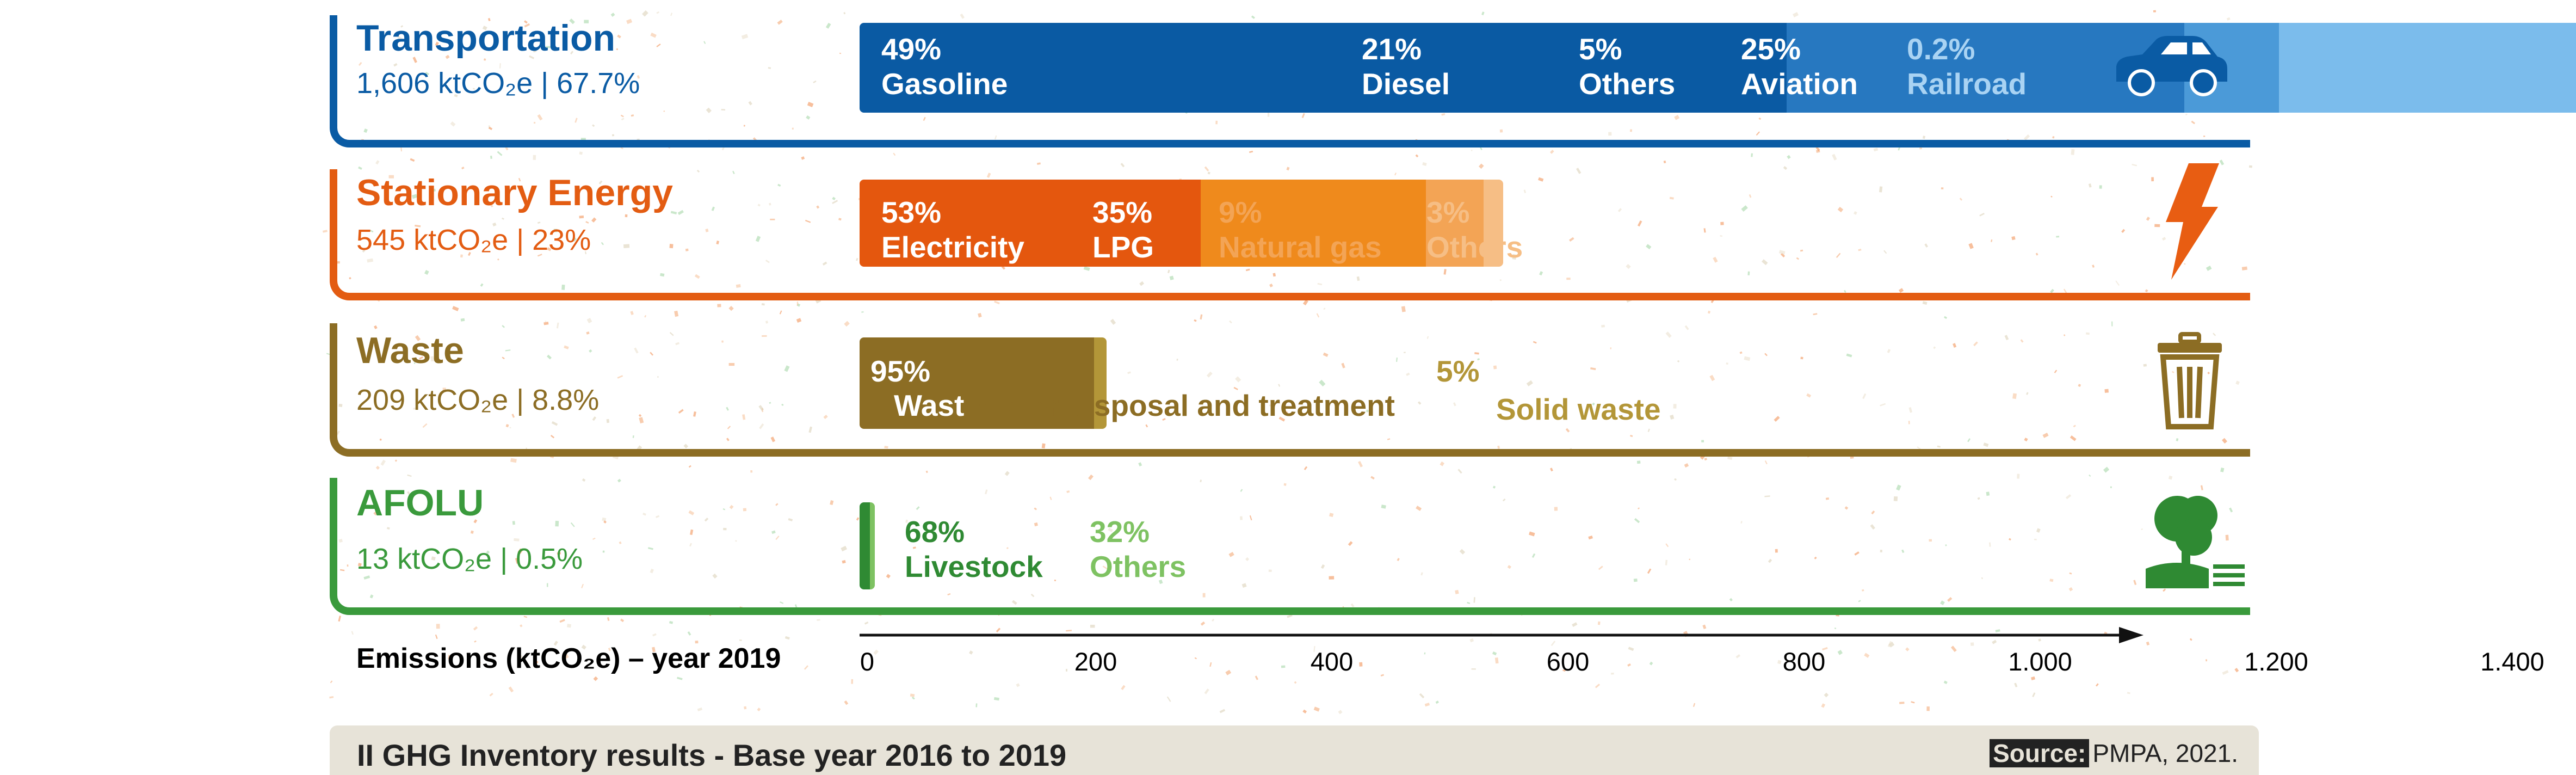 The image size is (2576, 775). Describe the element at coordinates (1123, 212) in the screenshot. I see `segment-percent-label: 35%` at that location.